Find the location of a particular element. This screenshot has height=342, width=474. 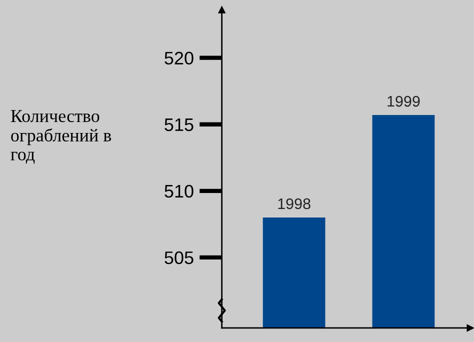

x-tick-label: 1998 is located at coordinates (294, 204).